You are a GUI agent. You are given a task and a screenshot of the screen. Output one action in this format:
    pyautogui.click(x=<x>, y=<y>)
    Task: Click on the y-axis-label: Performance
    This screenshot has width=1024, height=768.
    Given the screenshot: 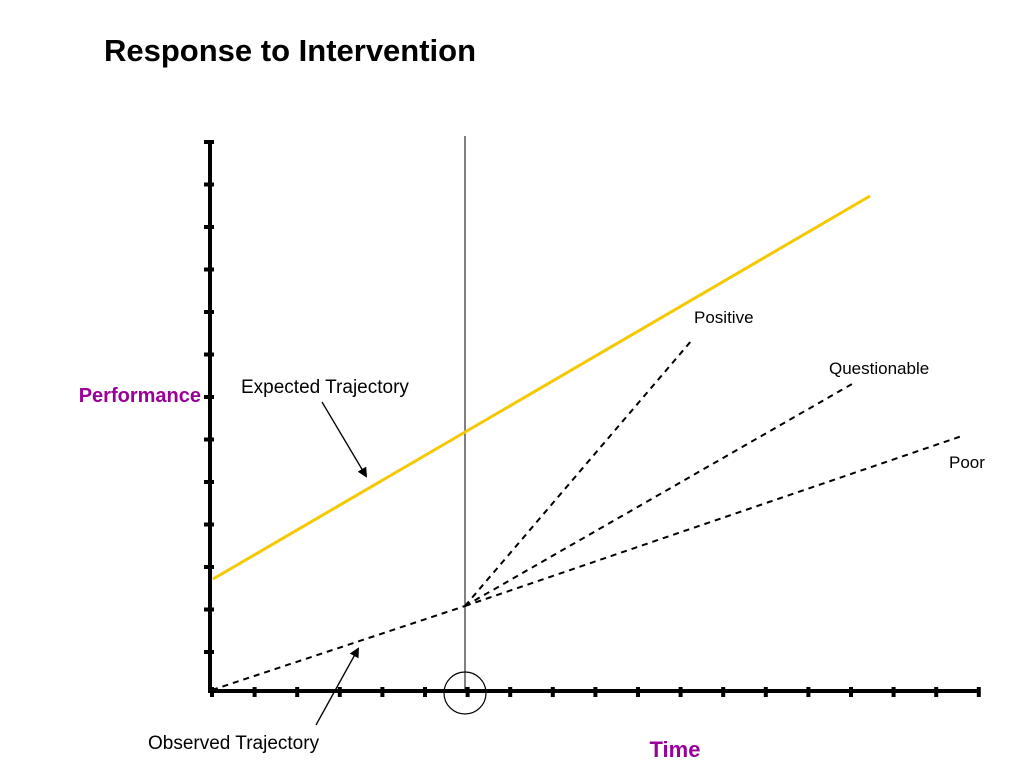 What is the action you would take?
    pyautogui.click(x=140, y=396)
    